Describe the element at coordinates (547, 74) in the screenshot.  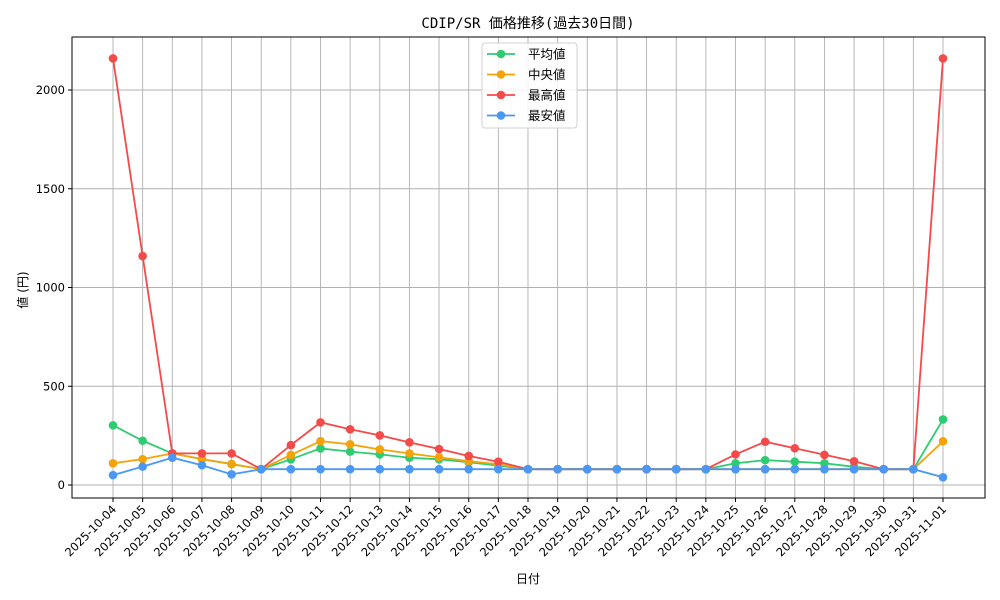
I see `legend-label: 中央値` at that location.